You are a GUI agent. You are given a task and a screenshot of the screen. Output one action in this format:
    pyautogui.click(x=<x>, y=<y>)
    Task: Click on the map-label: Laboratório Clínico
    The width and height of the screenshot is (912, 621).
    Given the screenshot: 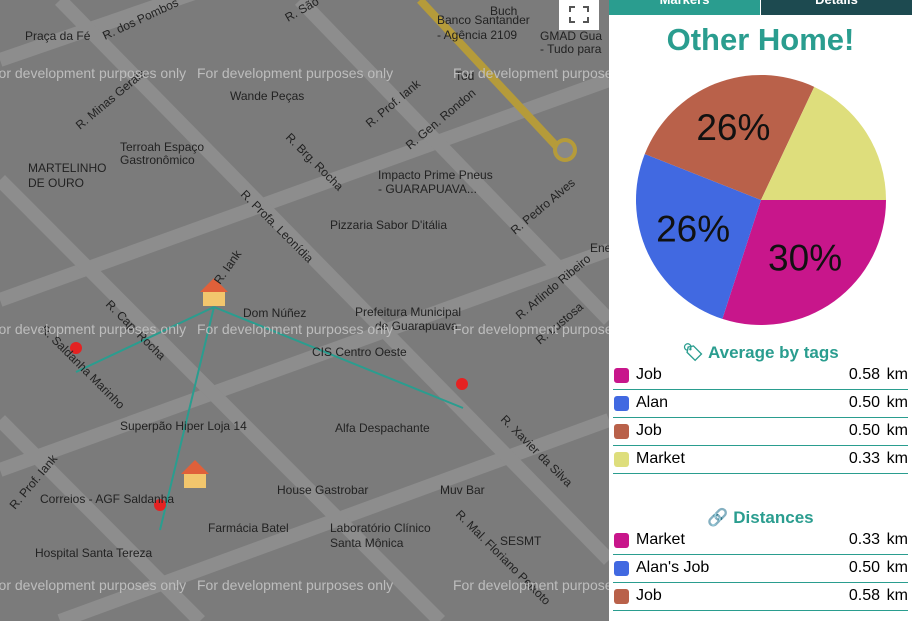 What is the action you would take?
    pyautogui.click(x=380, y=528)
    